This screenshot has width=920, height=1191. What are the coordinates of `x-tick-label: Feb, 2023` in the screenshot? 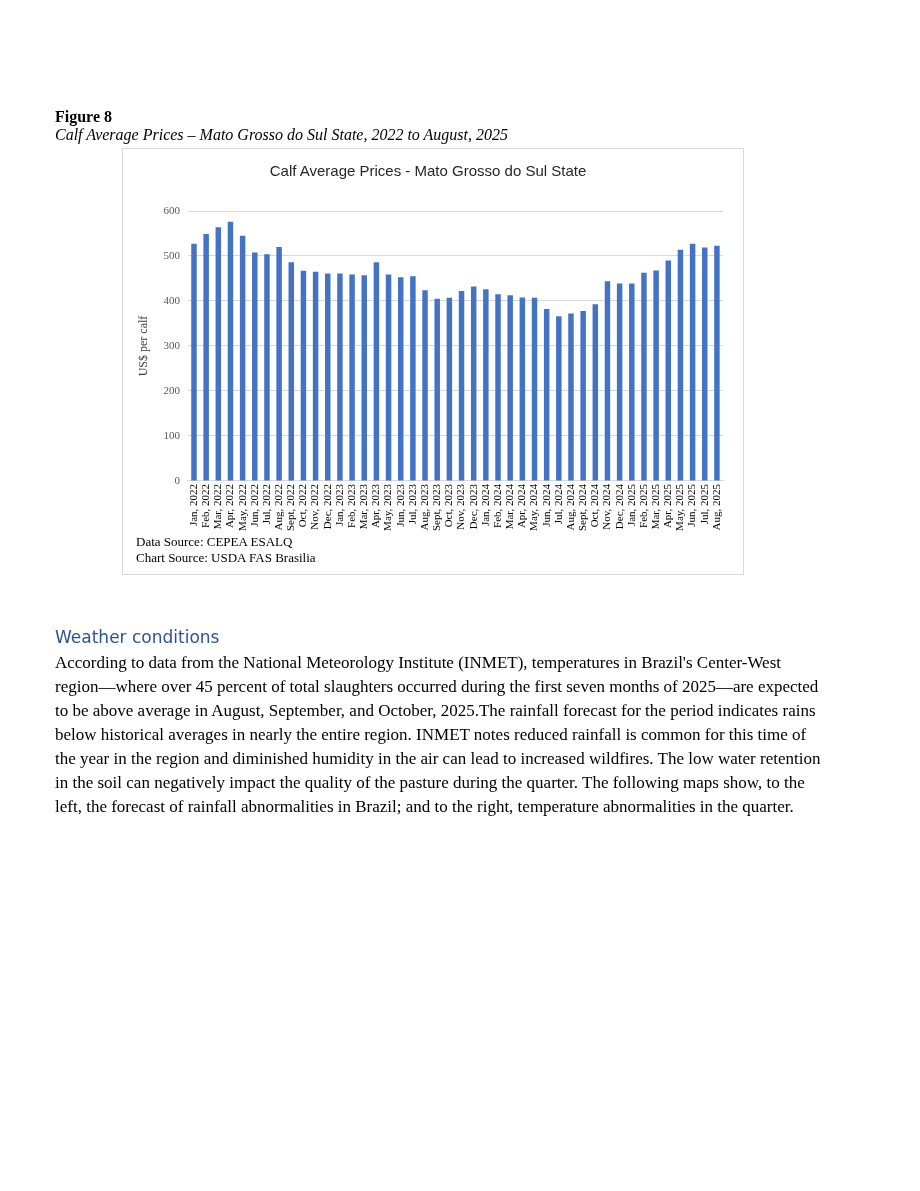 It's located at (350, 505).